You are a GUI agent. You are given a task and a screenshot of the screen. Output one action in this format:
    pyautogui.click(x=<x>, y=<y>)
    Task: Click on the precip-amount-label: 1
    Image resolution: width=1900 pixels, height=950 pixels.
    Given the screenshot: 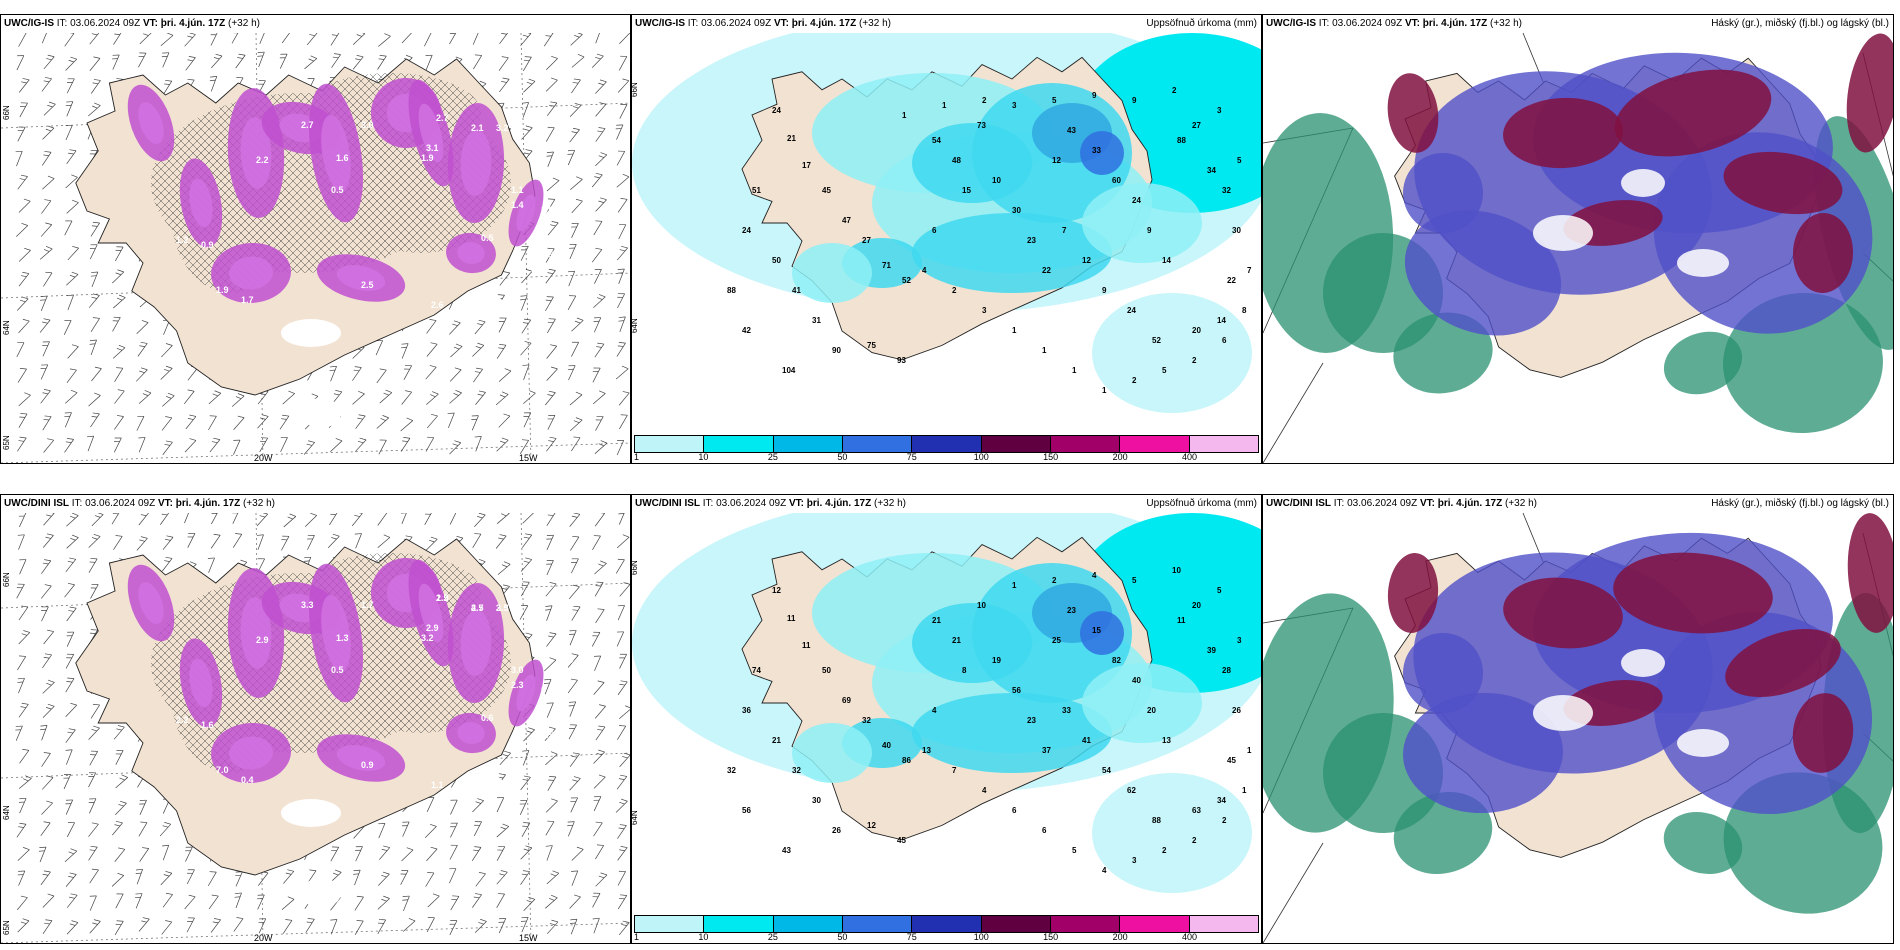 What is the action you would take?
    pyautogui.click(x=1244, y=790)
    